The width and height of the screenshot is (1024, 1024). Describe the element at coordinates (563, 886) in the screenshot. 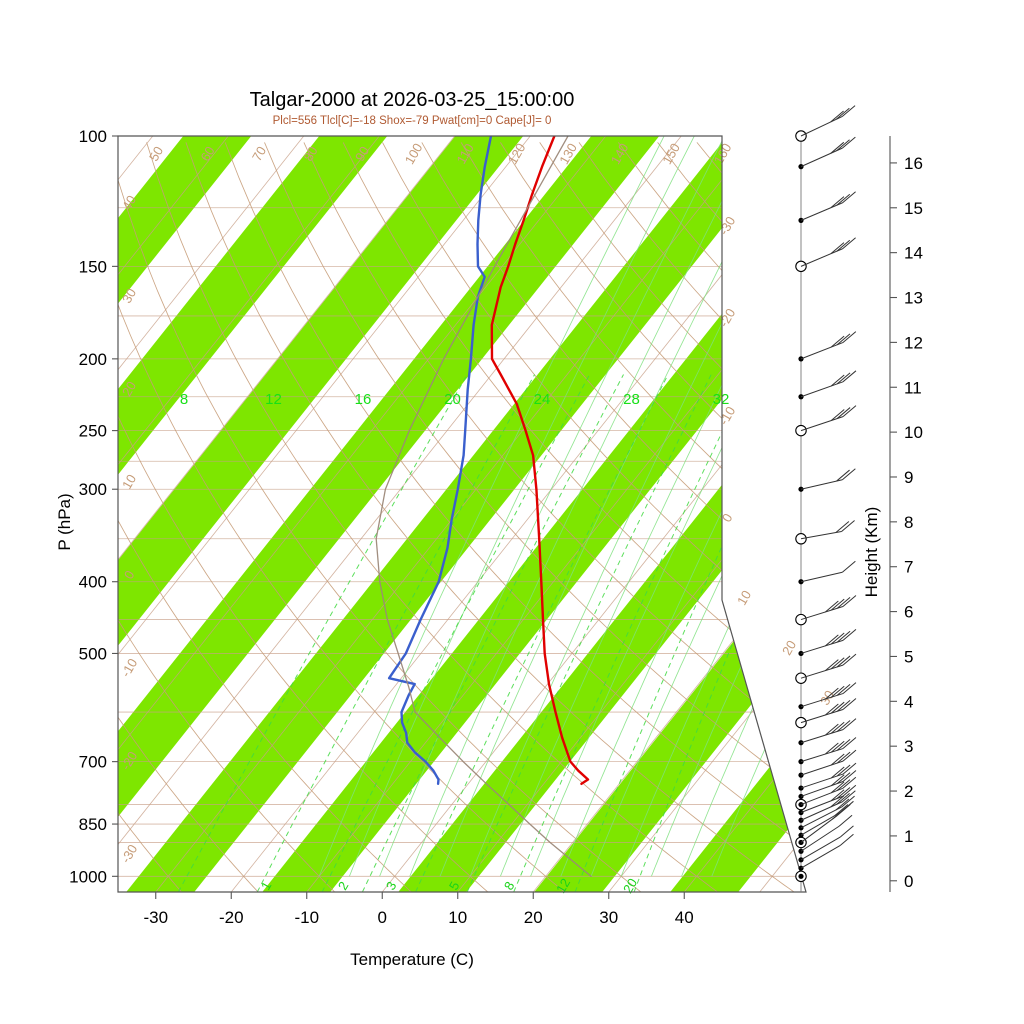

I see `mixing-ratio-label: 12` at that location.